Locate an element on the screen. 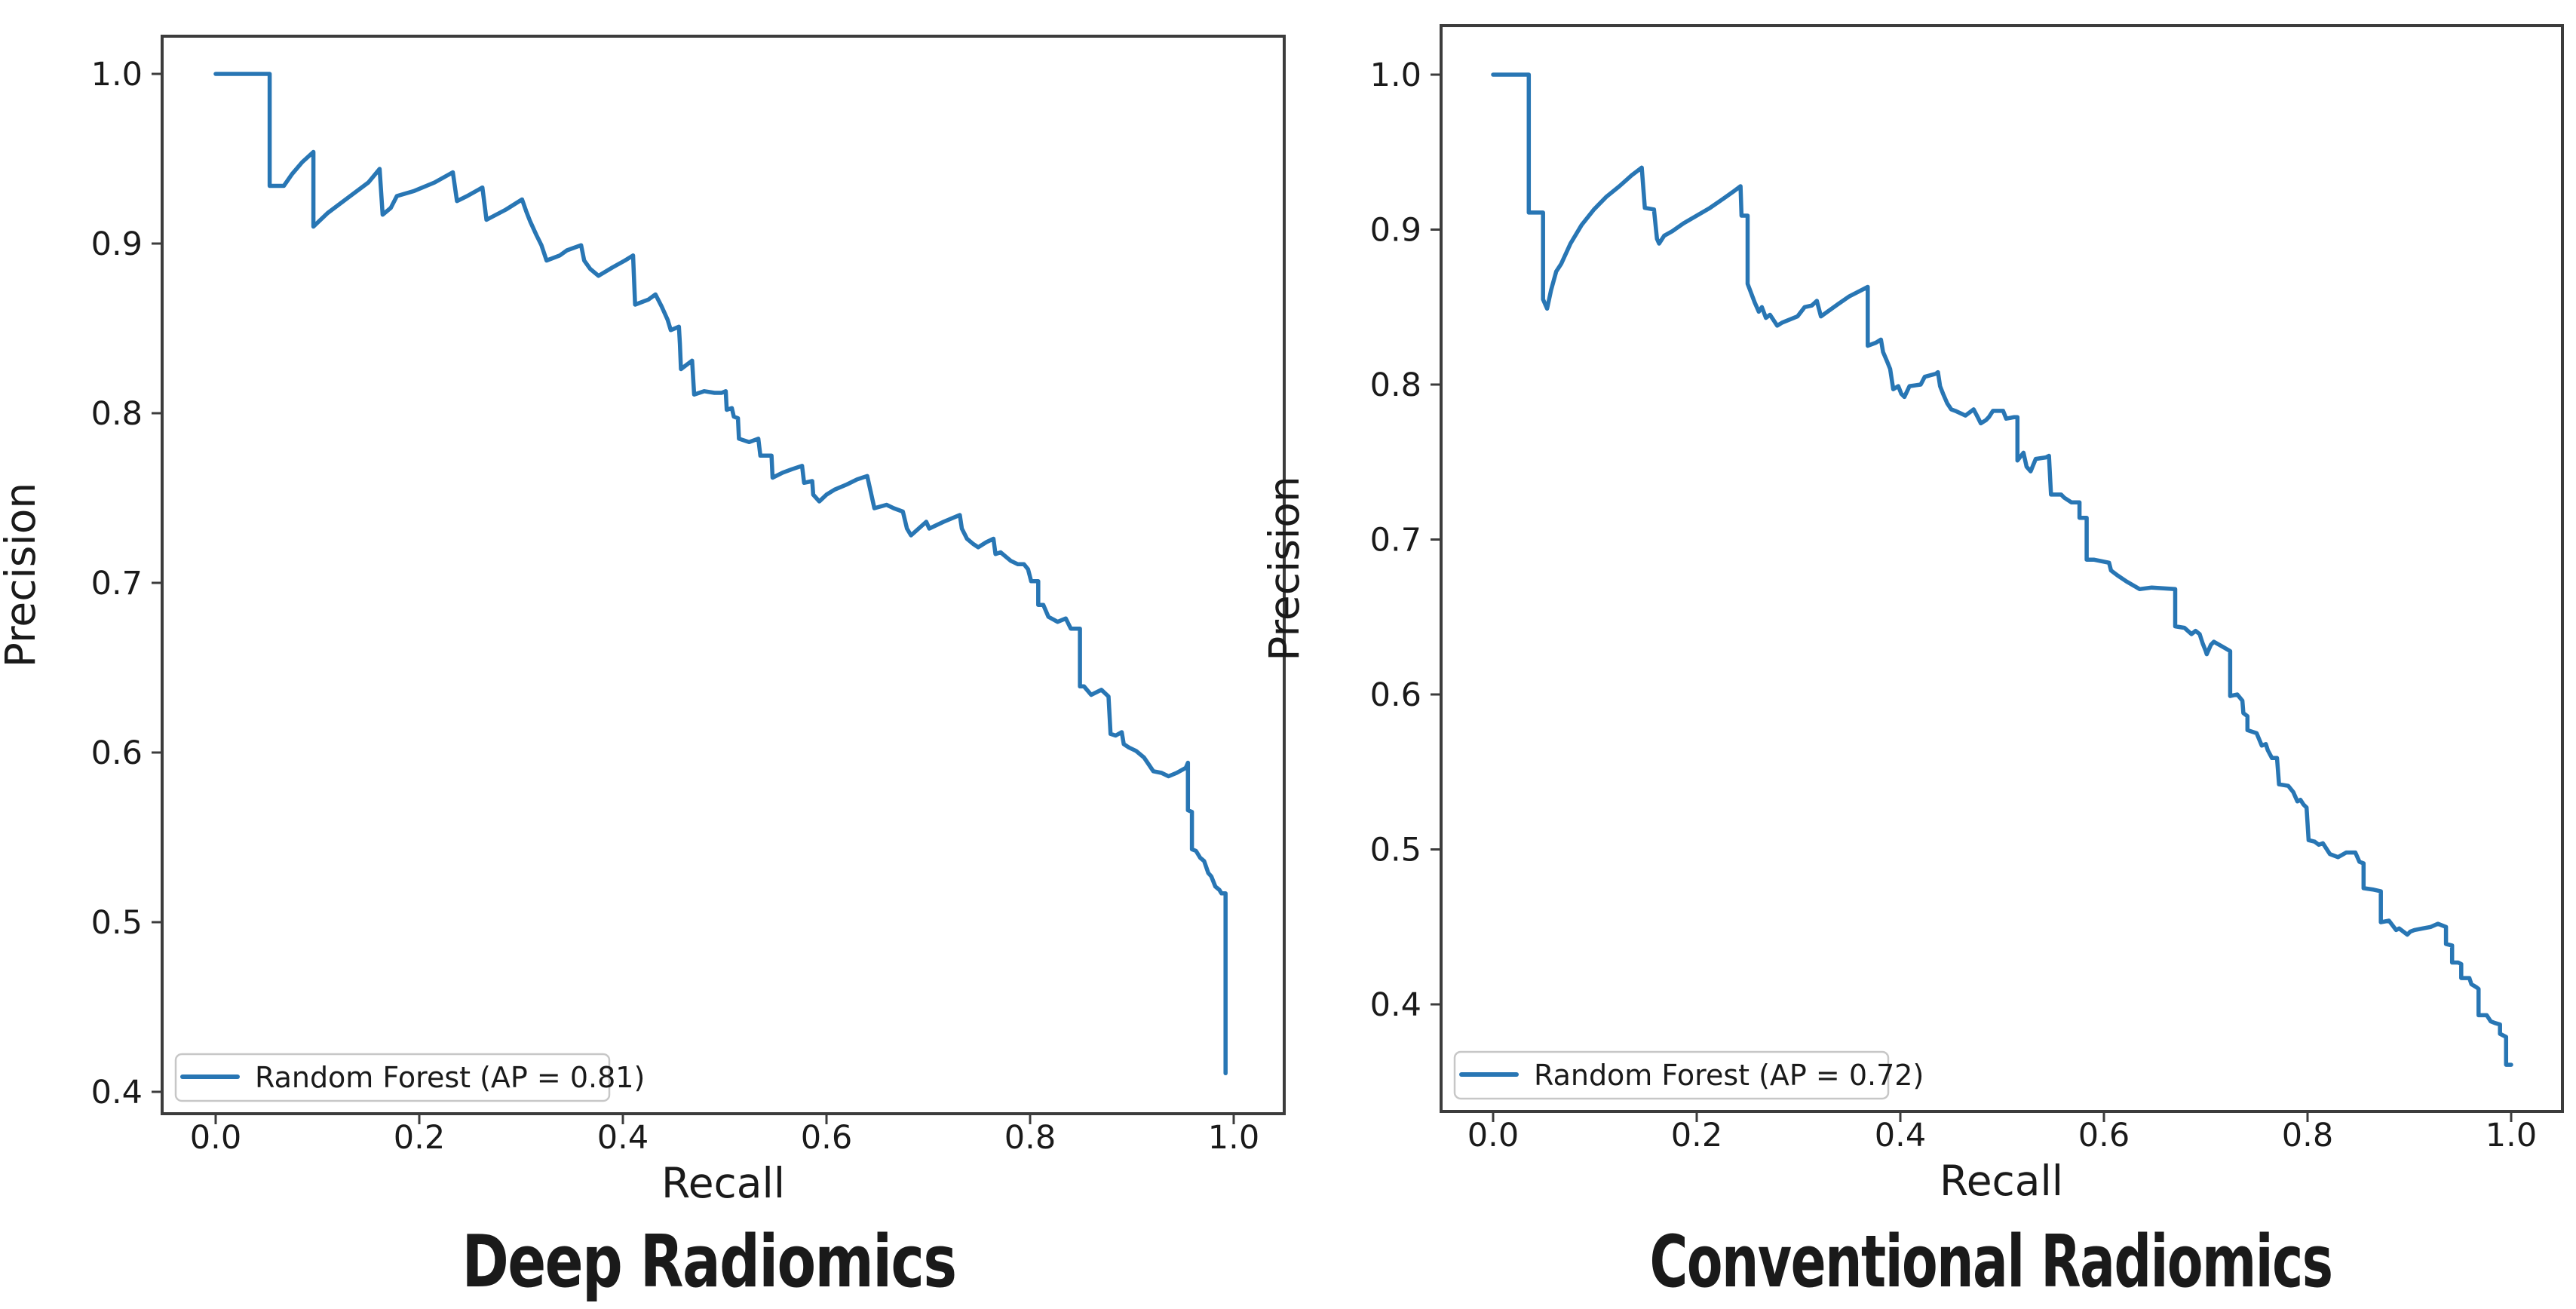  legend: Random Forest (AP = 0.72) is located at coordinates (1688, 1075).